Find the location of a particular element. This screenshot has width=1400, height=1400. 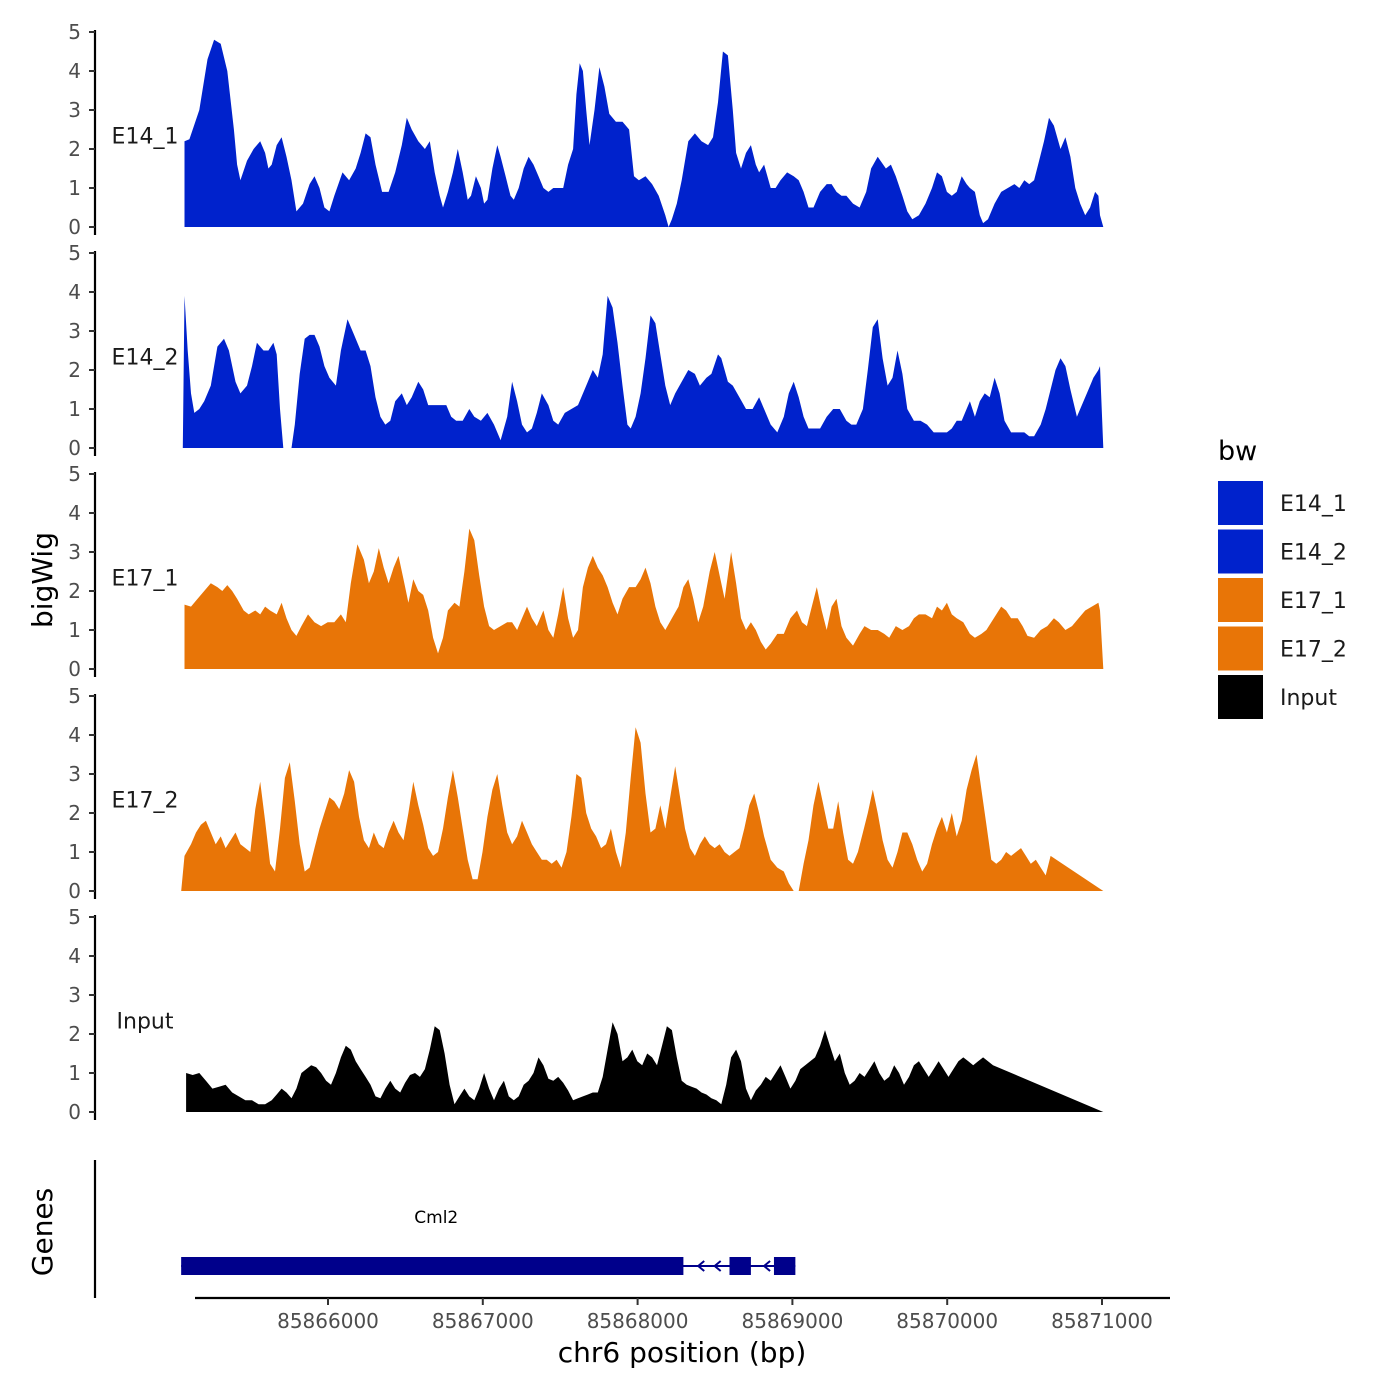

legend-label: E14_2 is located at coordinates (1313, 553).